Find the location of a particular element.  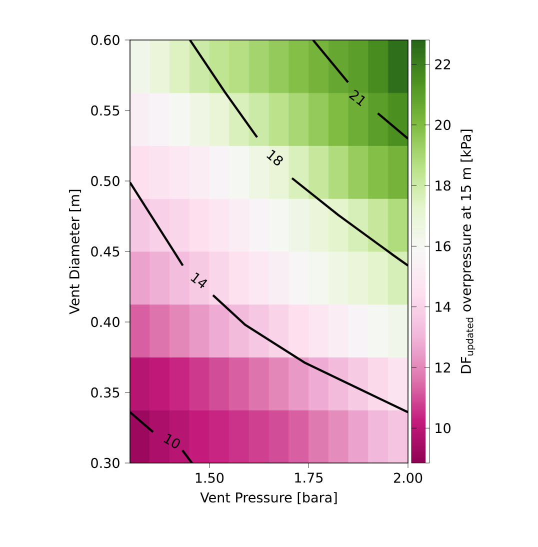

y-tick-label: 0.45 is located at coordinates (105, 251).